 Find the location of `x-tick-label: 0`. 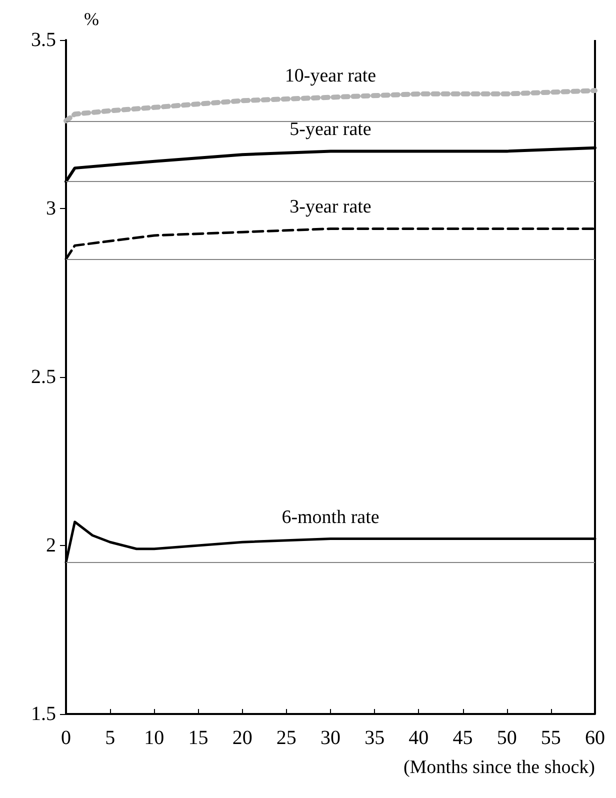

x-tick-label: 0 is located at coordinates (66, 738).